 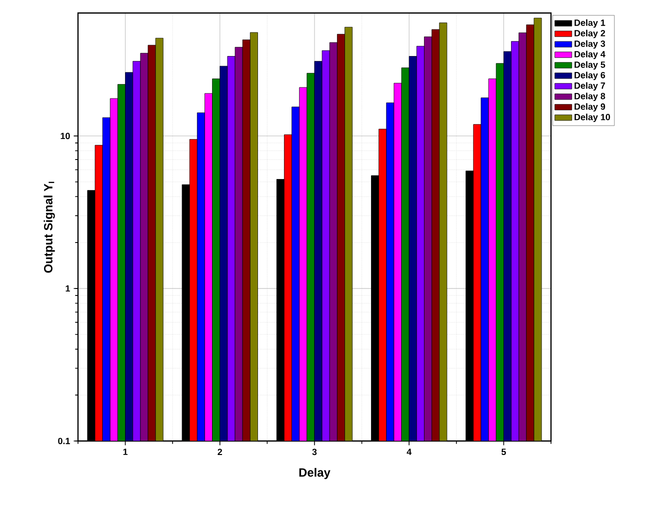 I want to click on y-tick-label: 10, so click(x=65, y=136).